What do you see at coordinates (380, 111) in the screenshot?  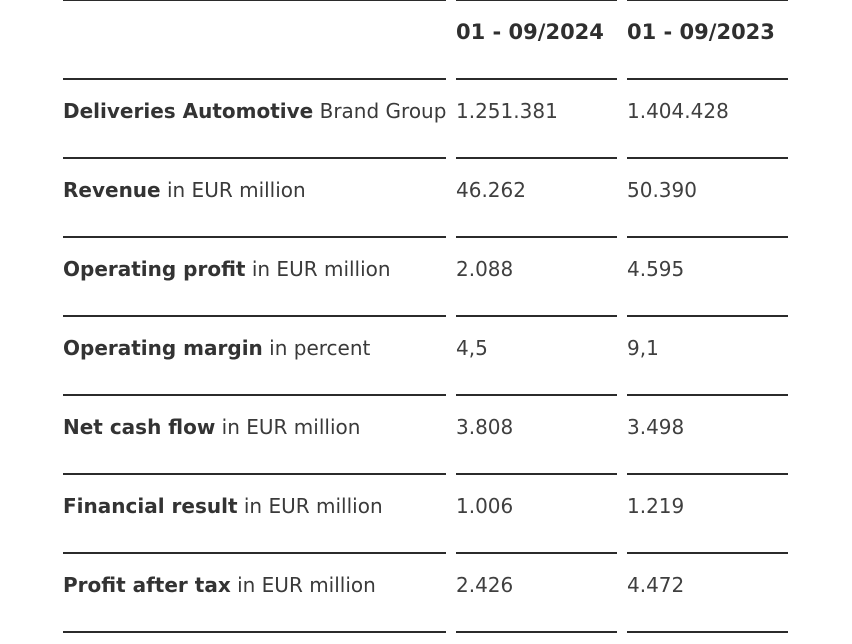 I see `row-label-unit: Brand Group` at bounding box center [380, 111].